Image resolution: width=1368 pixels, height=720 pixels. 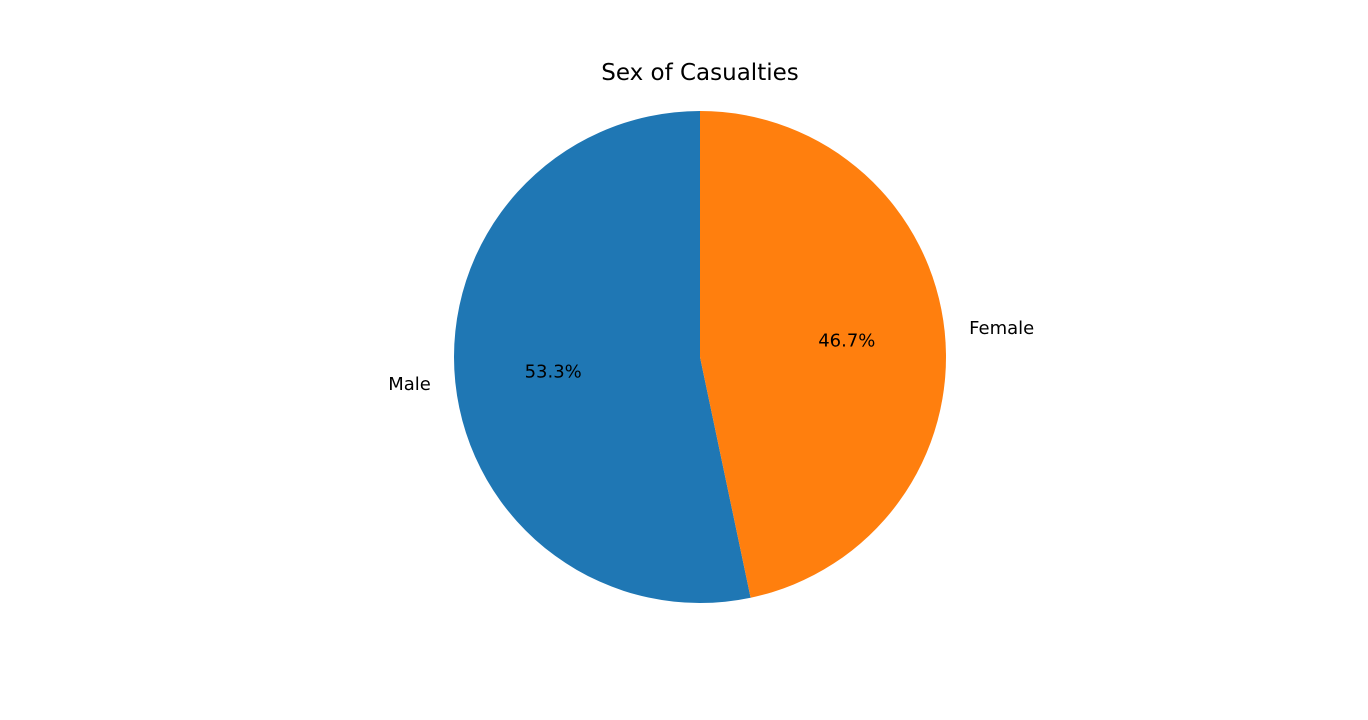 What do you see at coordinates (846, 341) in the screenshot?
I see `slice-percent-female: 46.7%` at bounding box center [846, 341].